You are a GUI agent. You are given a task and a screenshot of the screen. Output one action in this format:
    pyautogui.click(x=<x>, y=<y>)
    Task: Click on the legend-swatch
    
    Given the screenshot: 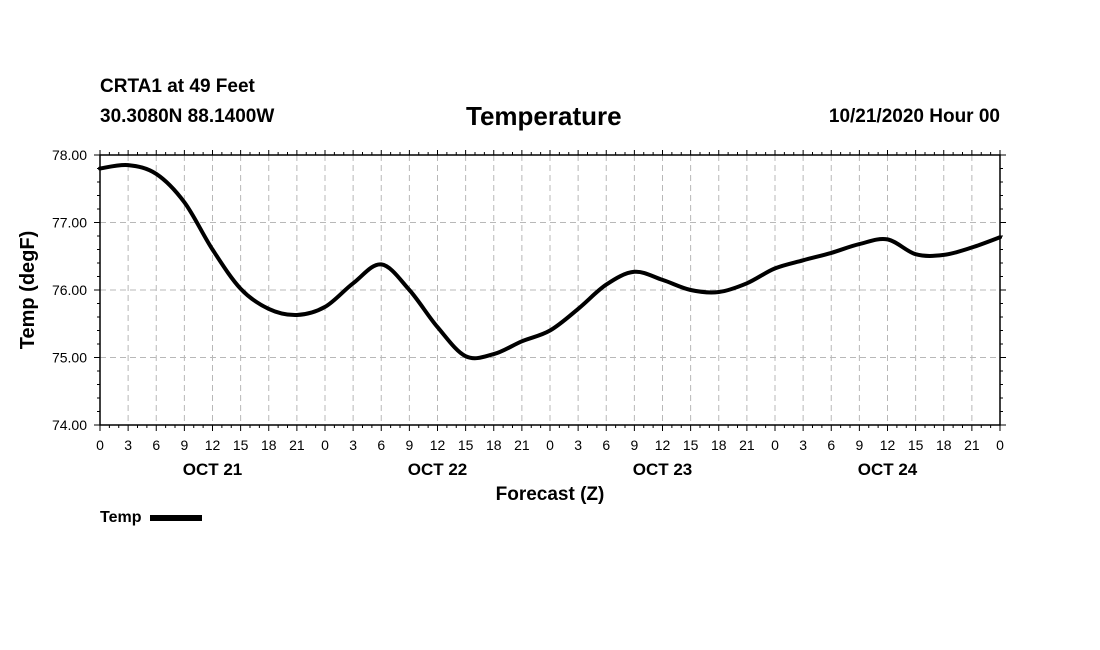 What is the action you would take?
    pyautogui.click(x=176, y=518)
    